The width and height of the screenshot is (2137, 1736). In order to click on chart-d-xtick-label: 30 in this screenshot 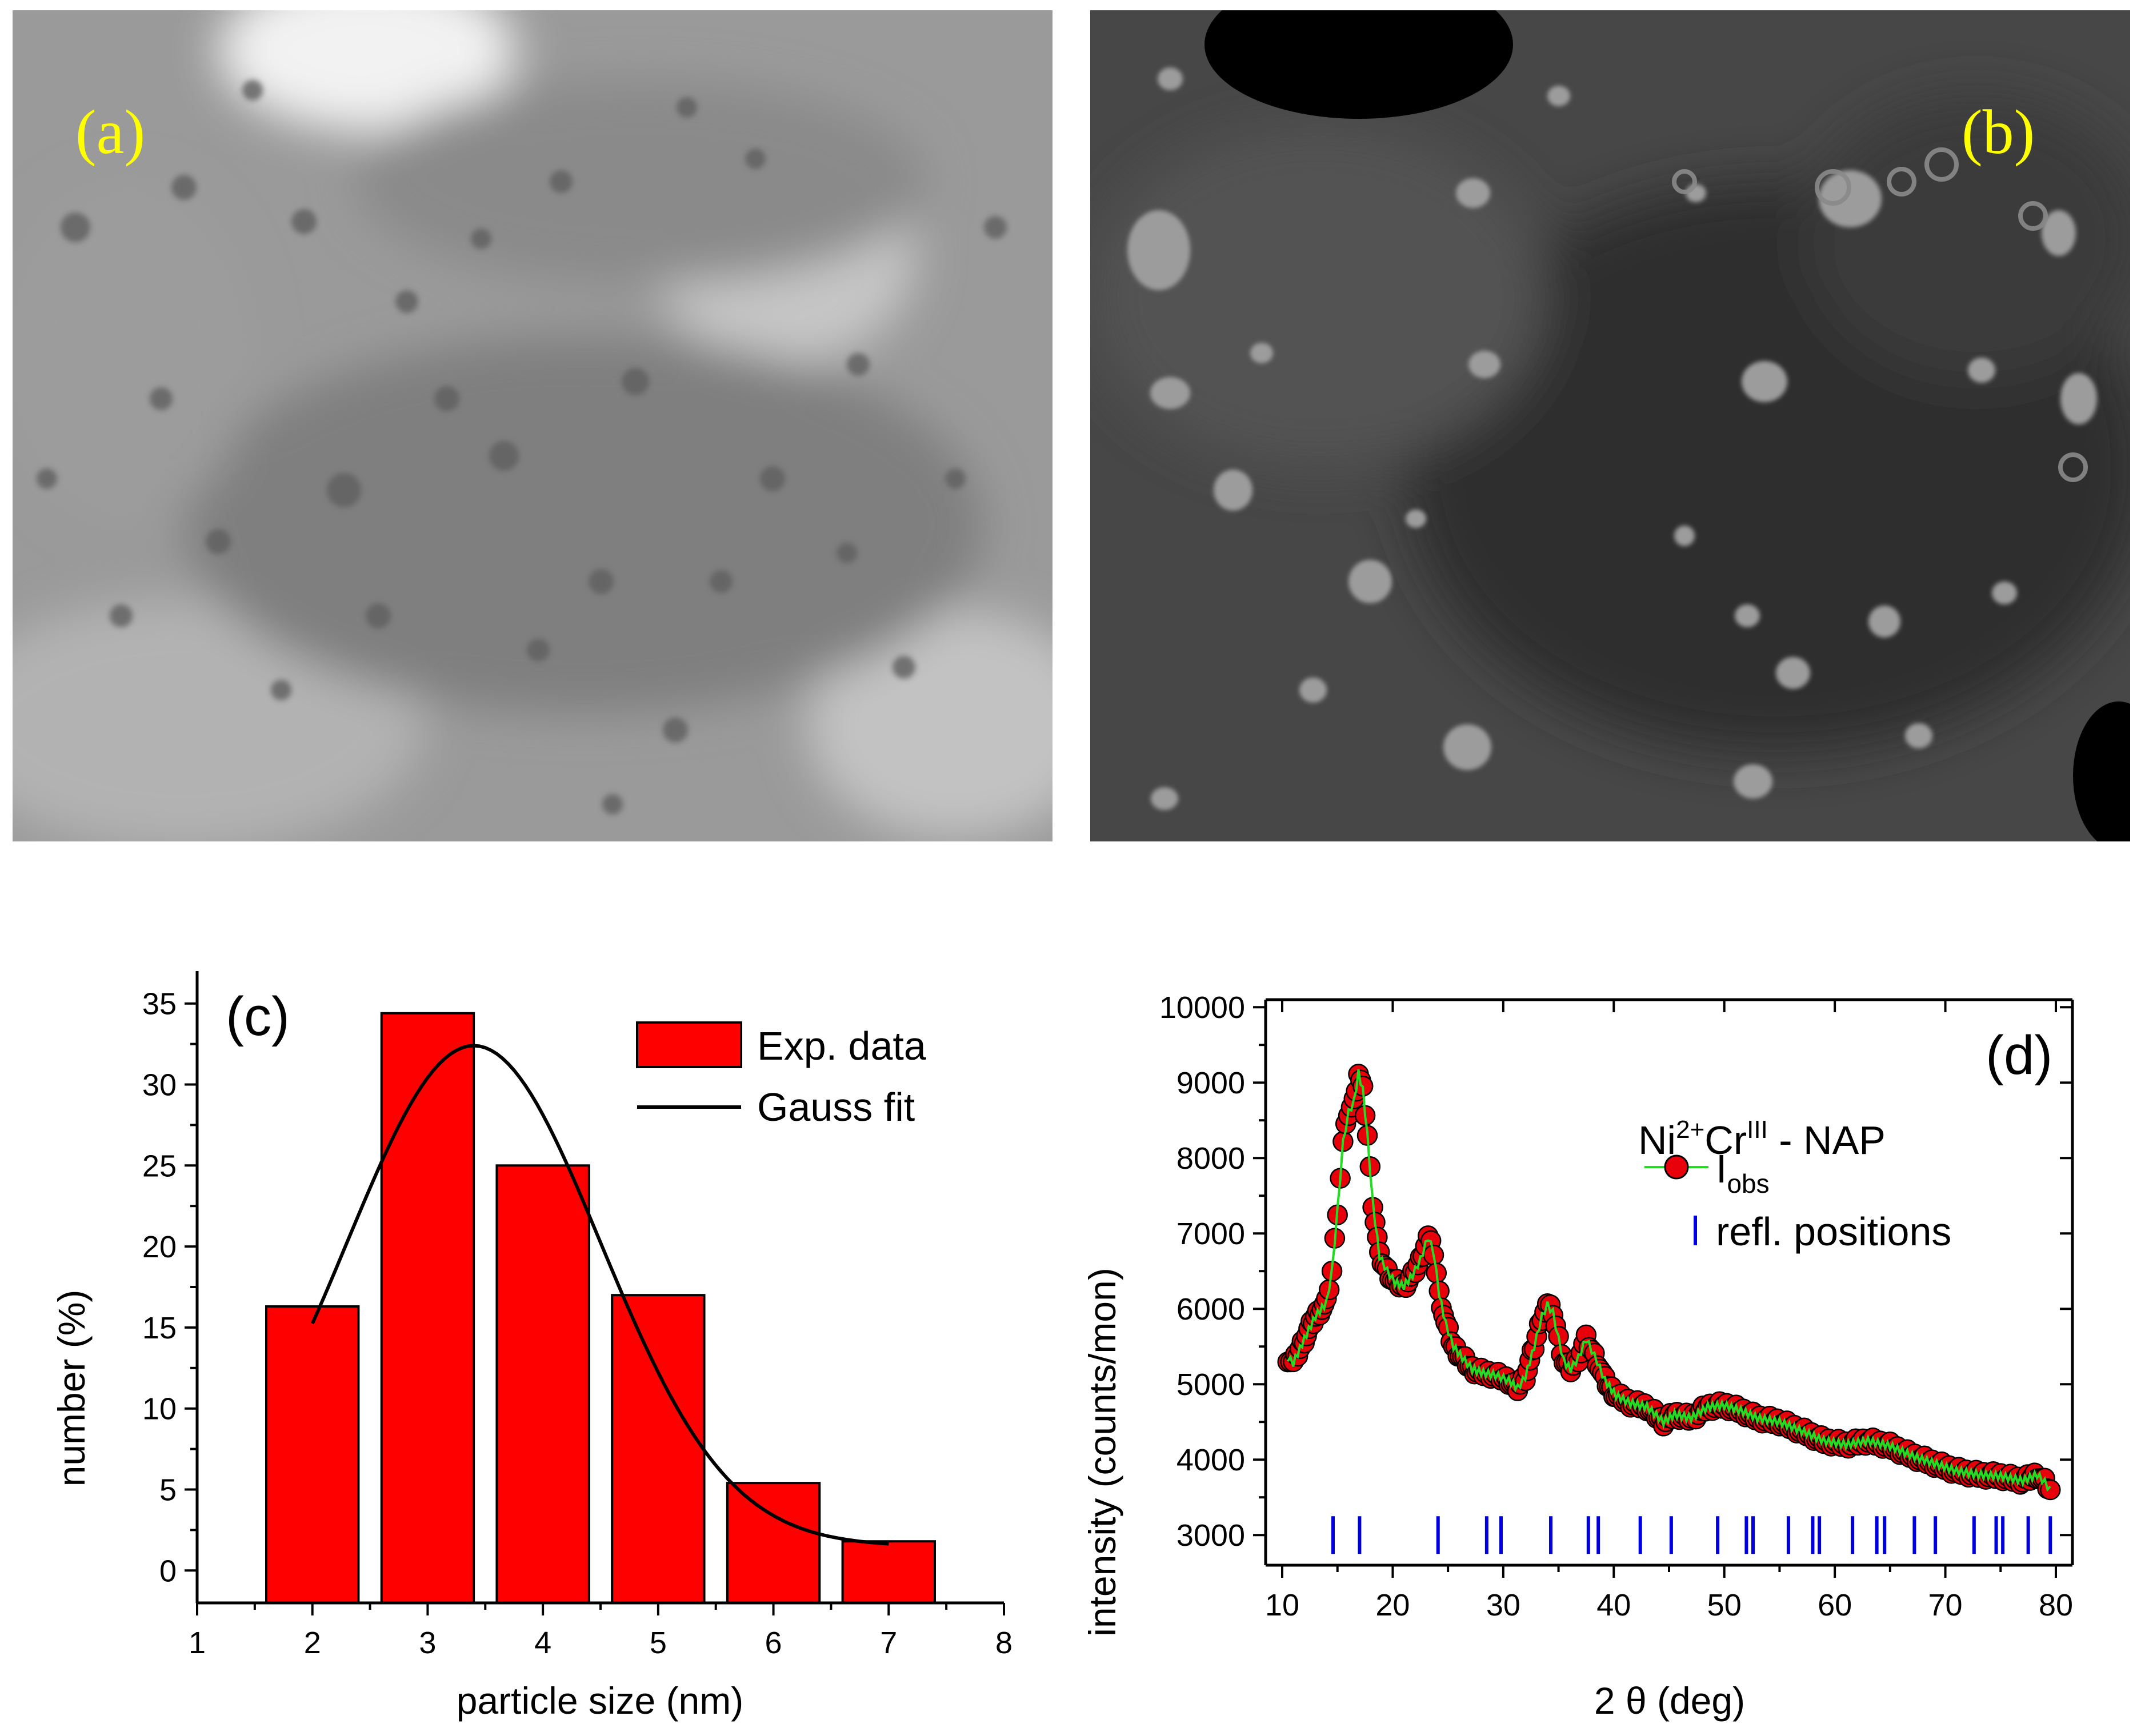, I will do `click(1503, 1605)`.